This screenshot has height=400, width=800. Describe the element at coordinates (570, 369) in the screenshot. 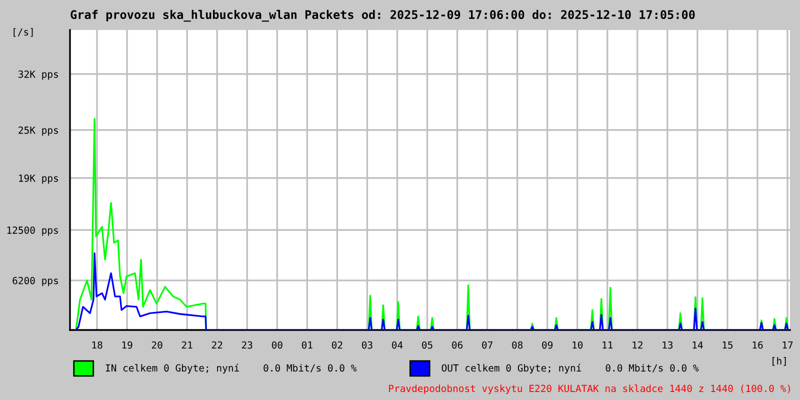

I see `legend-label: OUT celkem 0 Gbyte; nyní 0.0 Mbit/s 0.0 %` at that location.